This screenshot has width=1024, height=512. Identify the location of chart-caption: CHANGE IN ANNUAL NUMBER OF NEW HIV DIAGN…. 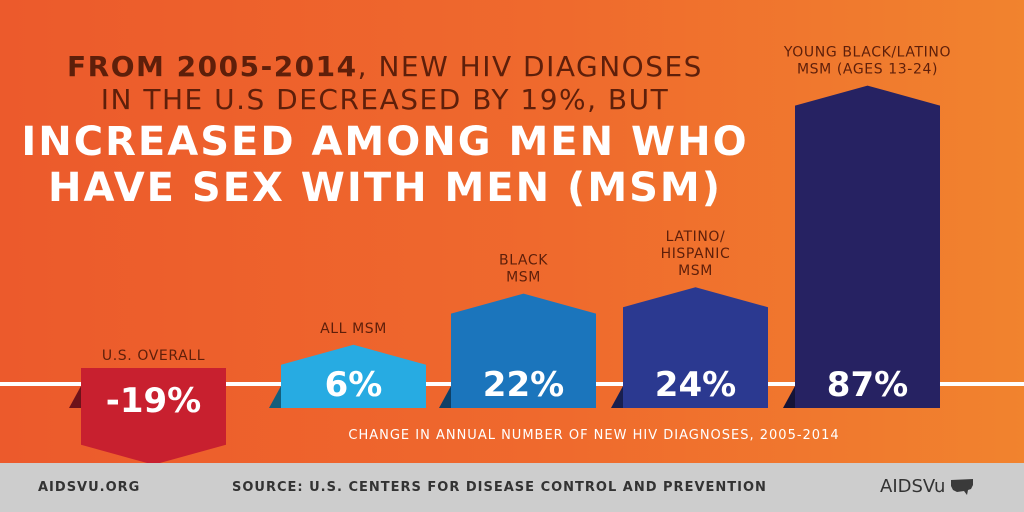
(594, 435).